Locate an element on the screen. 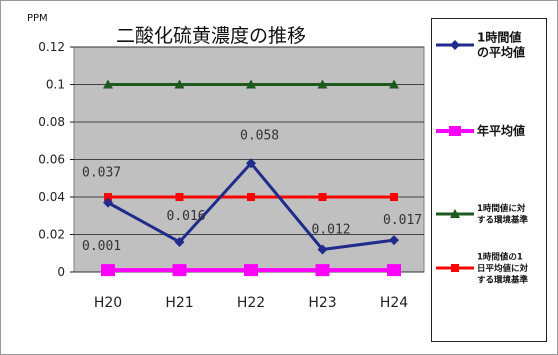  y-axis-unit-label: PPM is located at coordinates (37, 18).